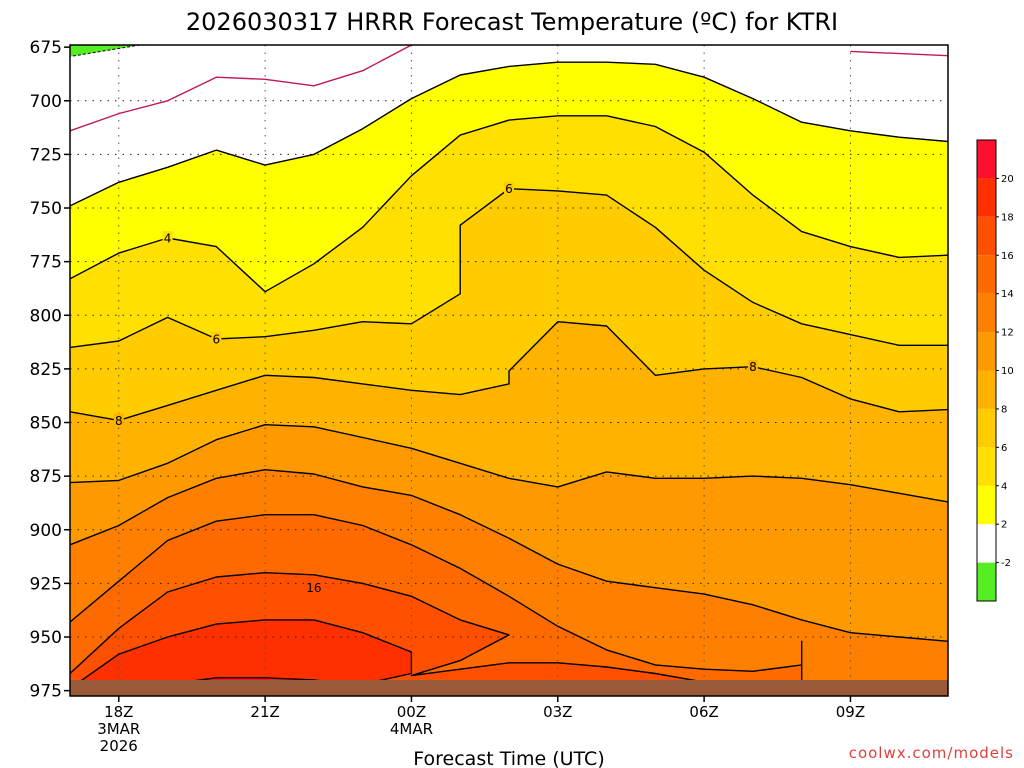 The height and width of the screenshot is (768, 1024). What do you see at coordinates (1004, 448) in the screenshot?
I see `colorbar-label: 6` at bounding box center [1004, 448].